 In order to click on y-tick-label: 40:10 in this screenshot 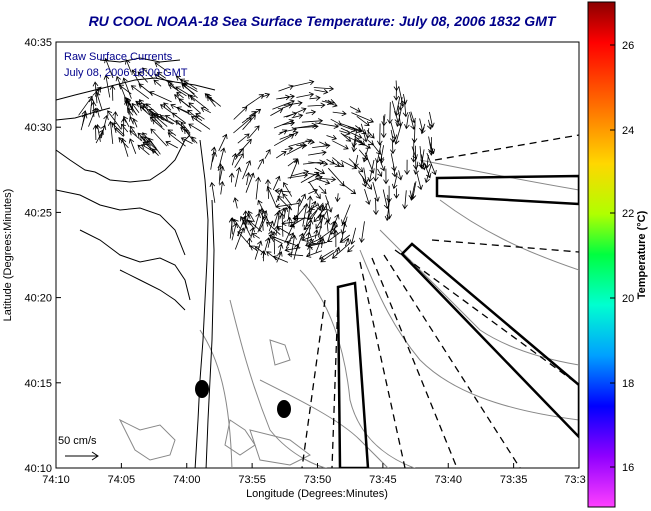, I will do `click(38, 469)`.